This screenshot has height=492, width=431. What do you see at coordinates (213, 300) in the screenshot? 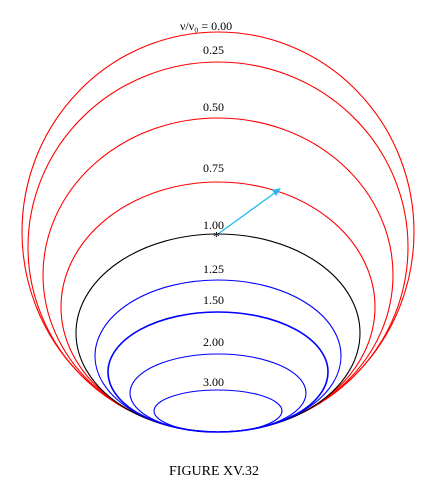
I see `label-1-50: 1.50` at bounding box center [213, 300].